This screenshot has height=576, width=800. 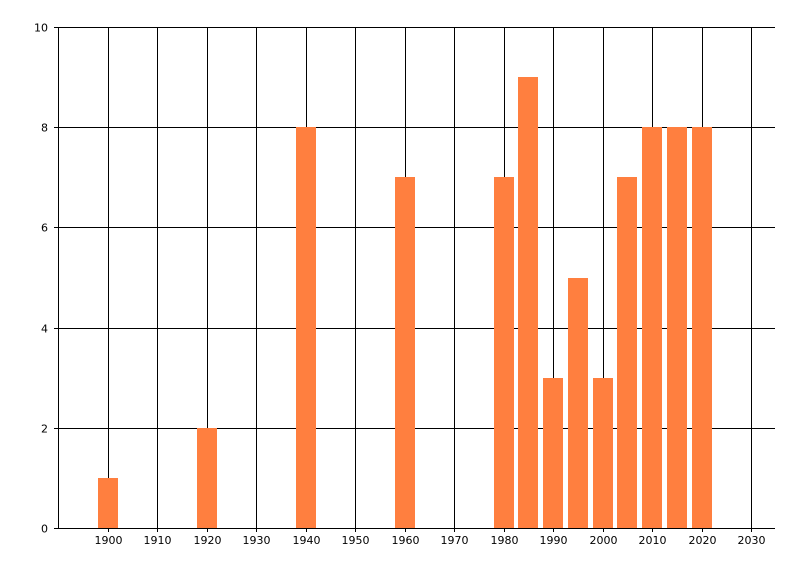 I want to click on bar-2000, so click(x=603, y=453).